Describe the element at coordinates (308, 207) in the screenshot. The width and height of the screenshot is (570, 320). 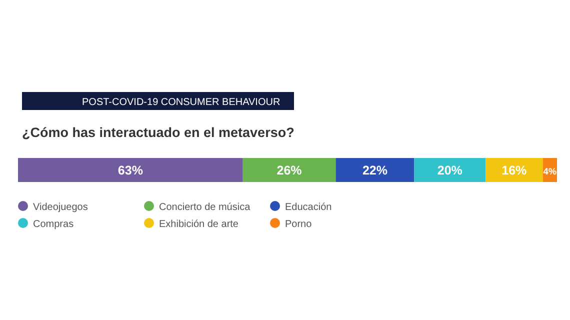
I see `legend-label: Educación` at that location.